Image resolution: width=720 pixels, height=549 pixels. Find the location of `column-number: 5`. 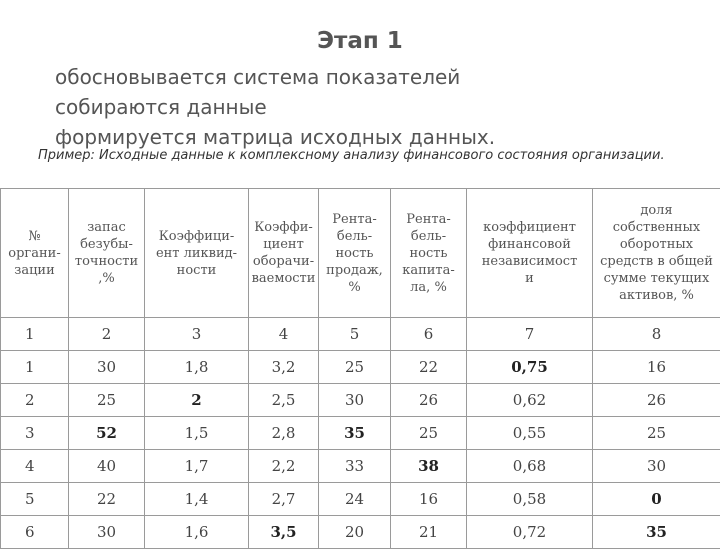

column-number: 5 is located at coordinates (355, 334).